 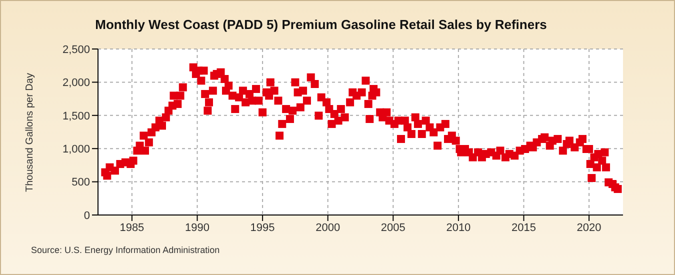 I want to click on y-tick-label: 2,000, so click(x=76, y=83).